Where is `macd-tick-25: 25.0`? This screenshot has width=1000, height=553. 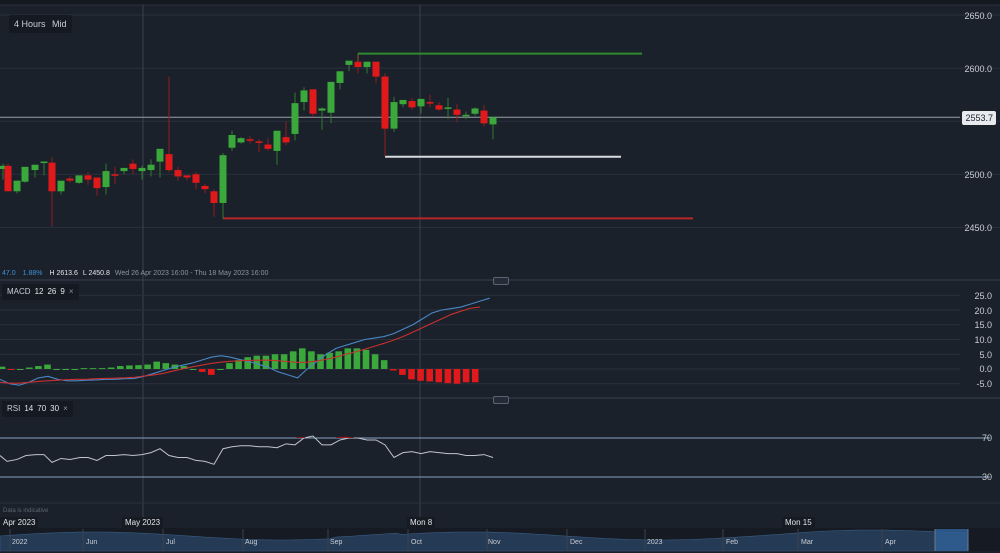
macd-tick-25: 25.0 is located at coordinates (983, 296).